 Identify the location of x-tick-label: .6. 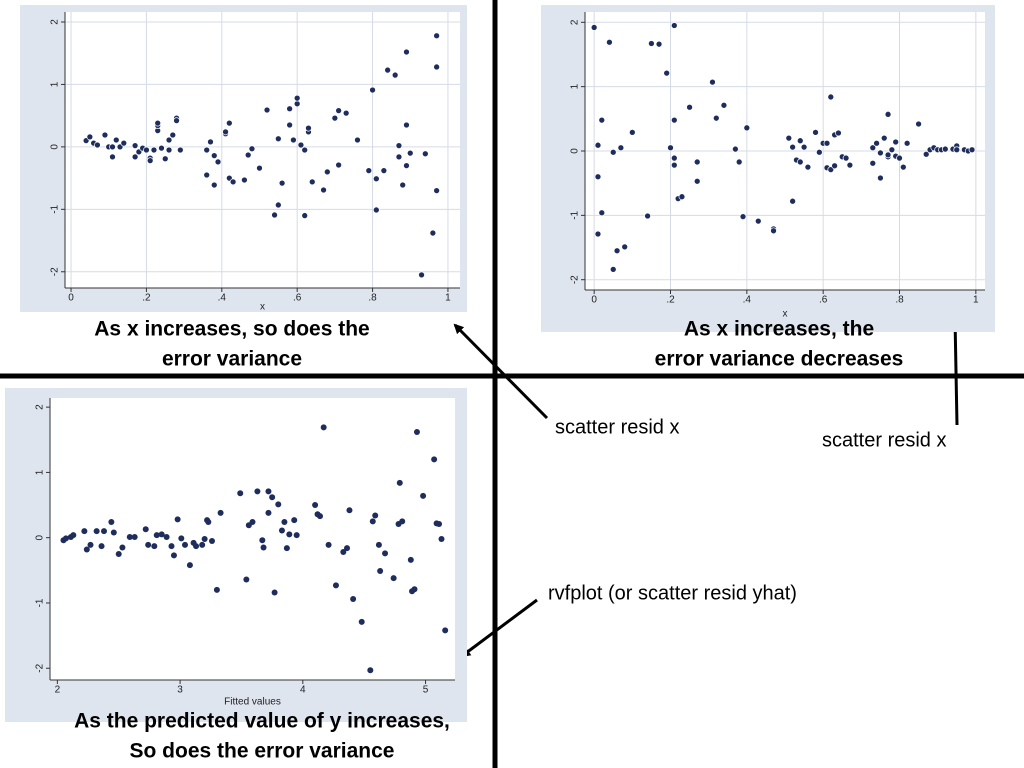
(297, 298).